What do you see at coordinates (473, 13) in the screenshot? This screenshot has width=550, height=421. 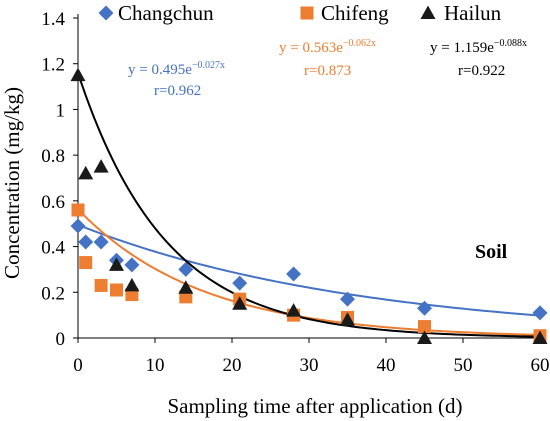 I see `legend-label-hailun: Hailun` at bounding box center [473, 13].